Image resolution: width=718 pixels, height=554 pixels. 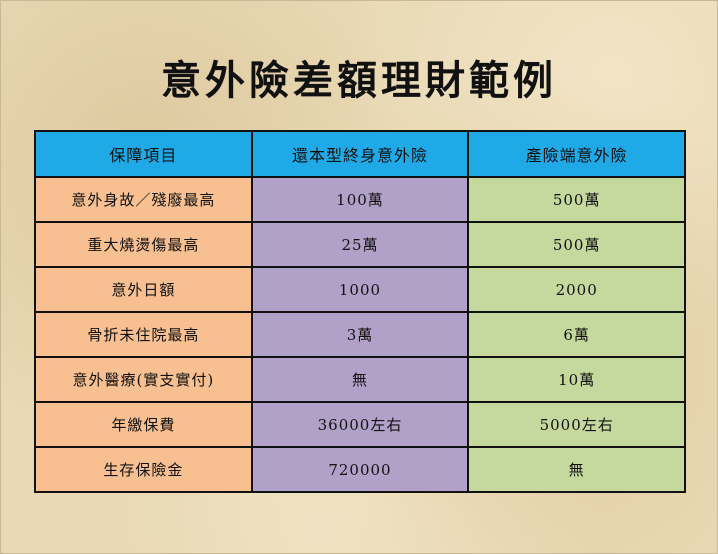 I want to click on property-insurance-cell: 2000, so click(x=576, y=289).